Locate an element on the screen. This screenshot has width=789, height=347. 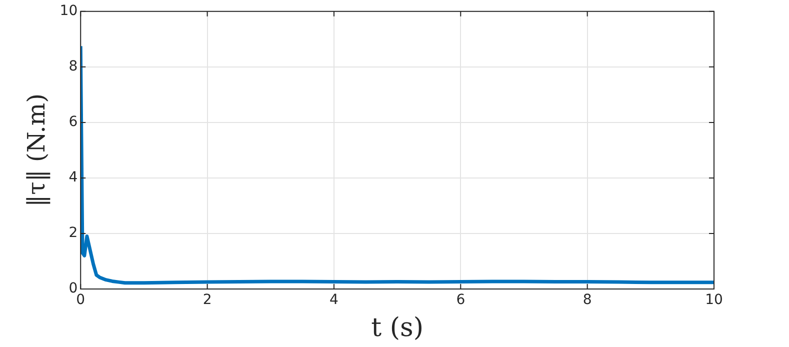
y-tick-label: 8 is located at coordinates (73, 66).